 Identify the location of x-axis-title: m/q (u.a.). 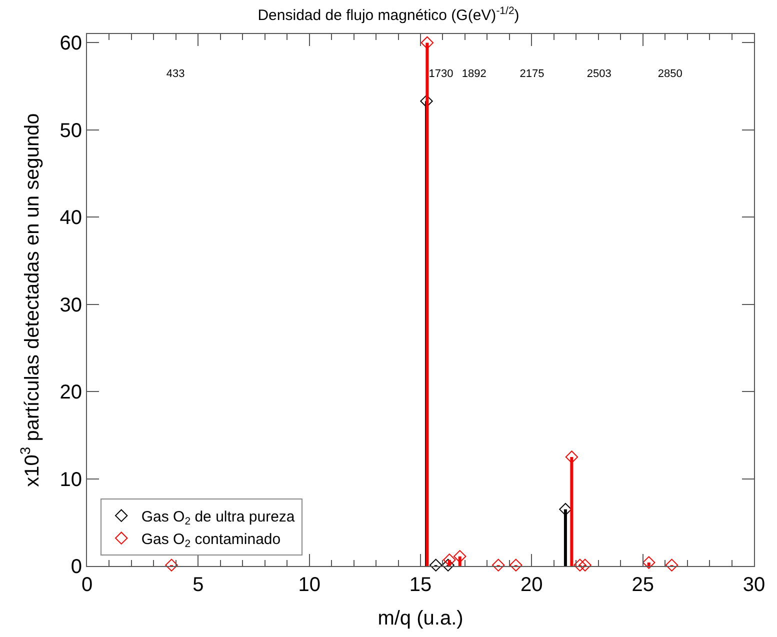
(421, 619).